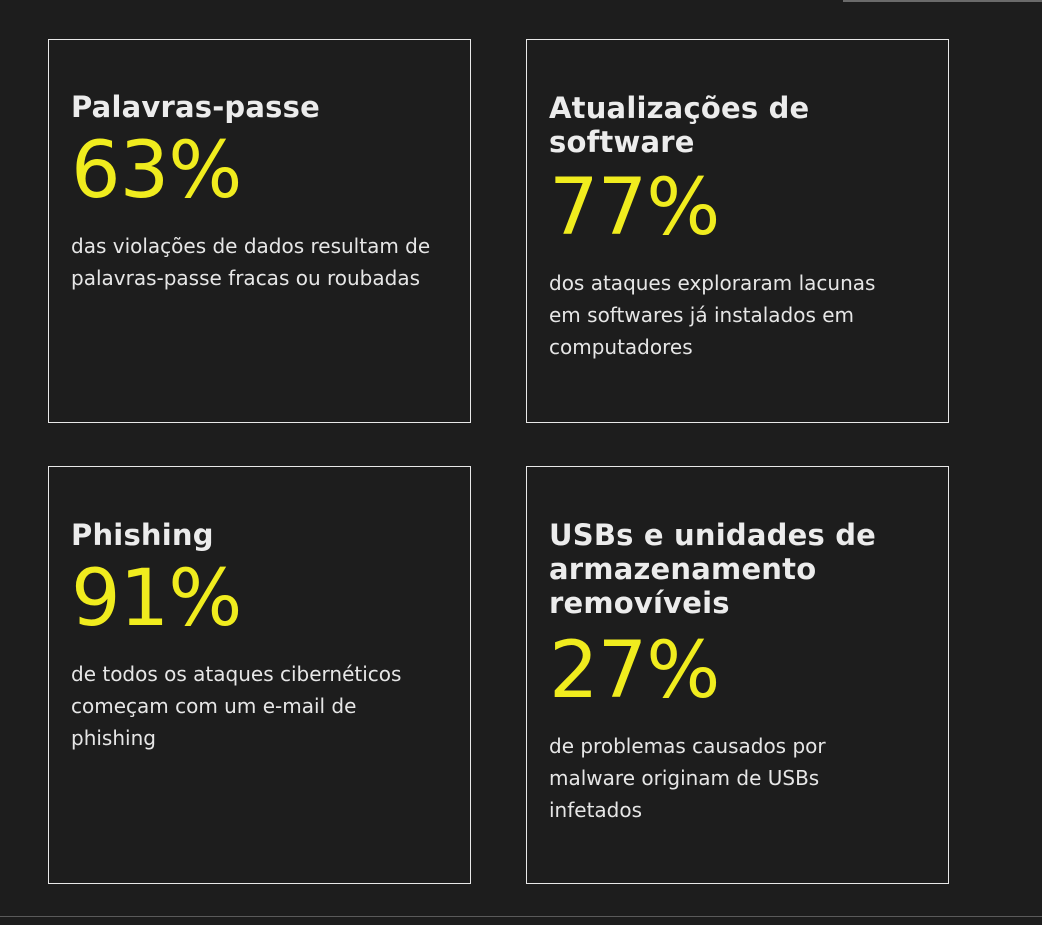 This screenshot has height=925, width=1042. What do you see at coordinates (634, 208) in the screenshot?
I see `card-stat-value: 77%` at bounding box center [634, 208].